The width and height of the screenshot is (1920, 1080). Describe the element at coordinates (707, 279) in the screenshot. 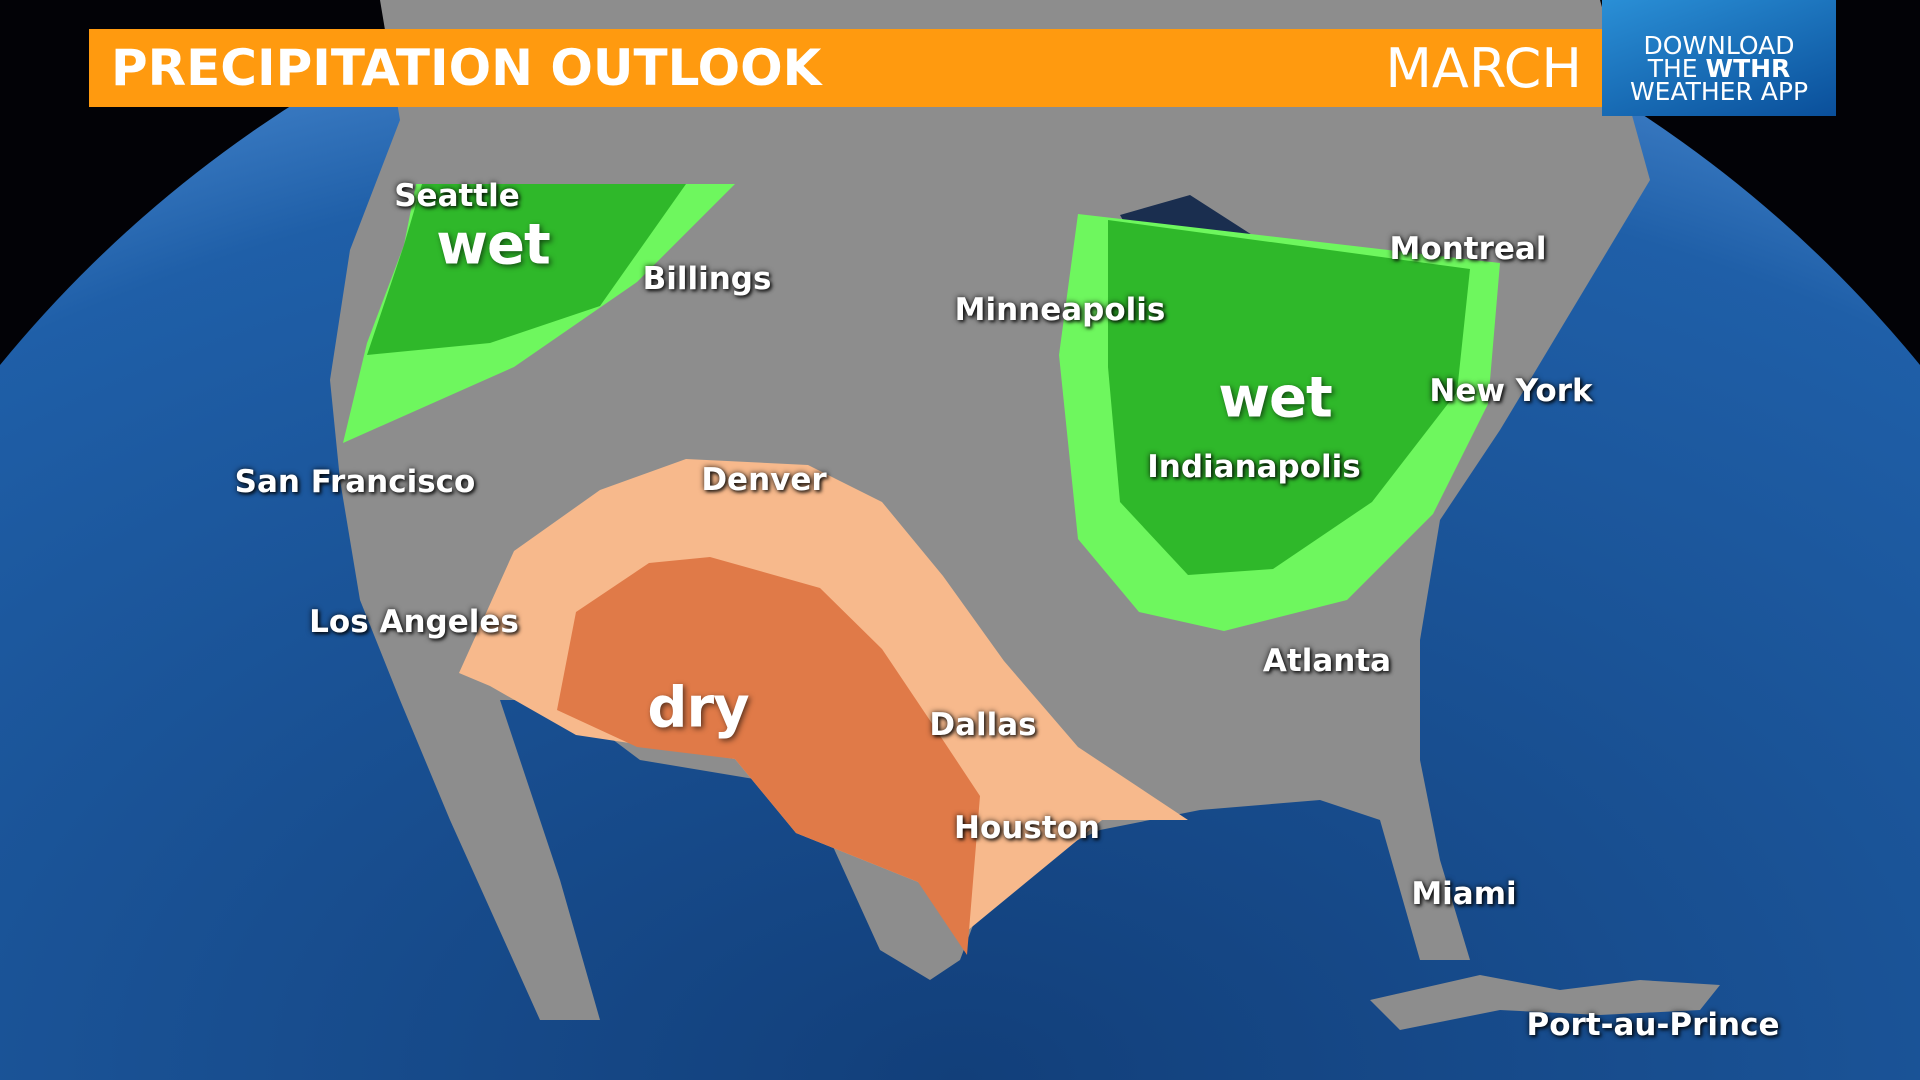

I see `city-billings: Billings` at that location.